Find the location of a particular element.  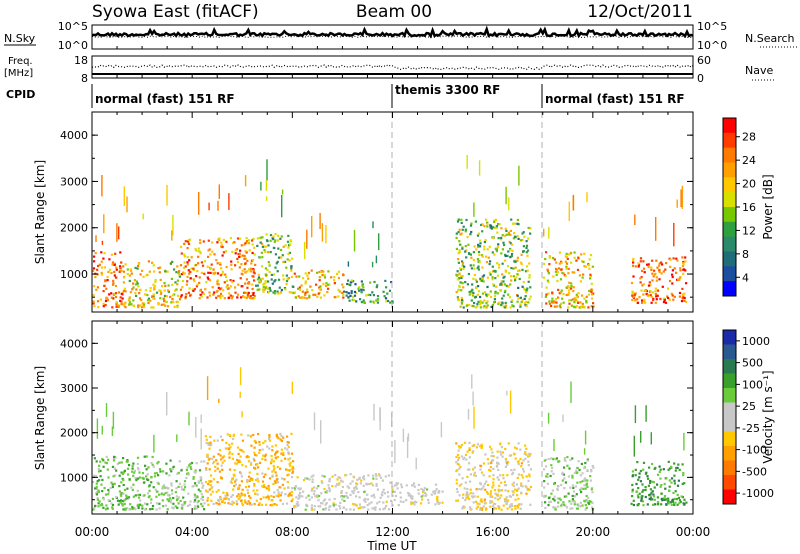

x-tick-label: 00:00 is located at coordinates (92, 532).